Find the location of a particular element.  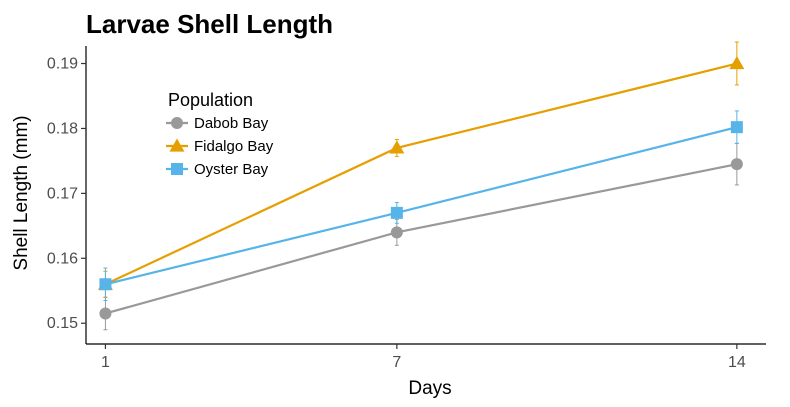

legend-label: Fidalgo Bay is located at coordinates (234, 146).